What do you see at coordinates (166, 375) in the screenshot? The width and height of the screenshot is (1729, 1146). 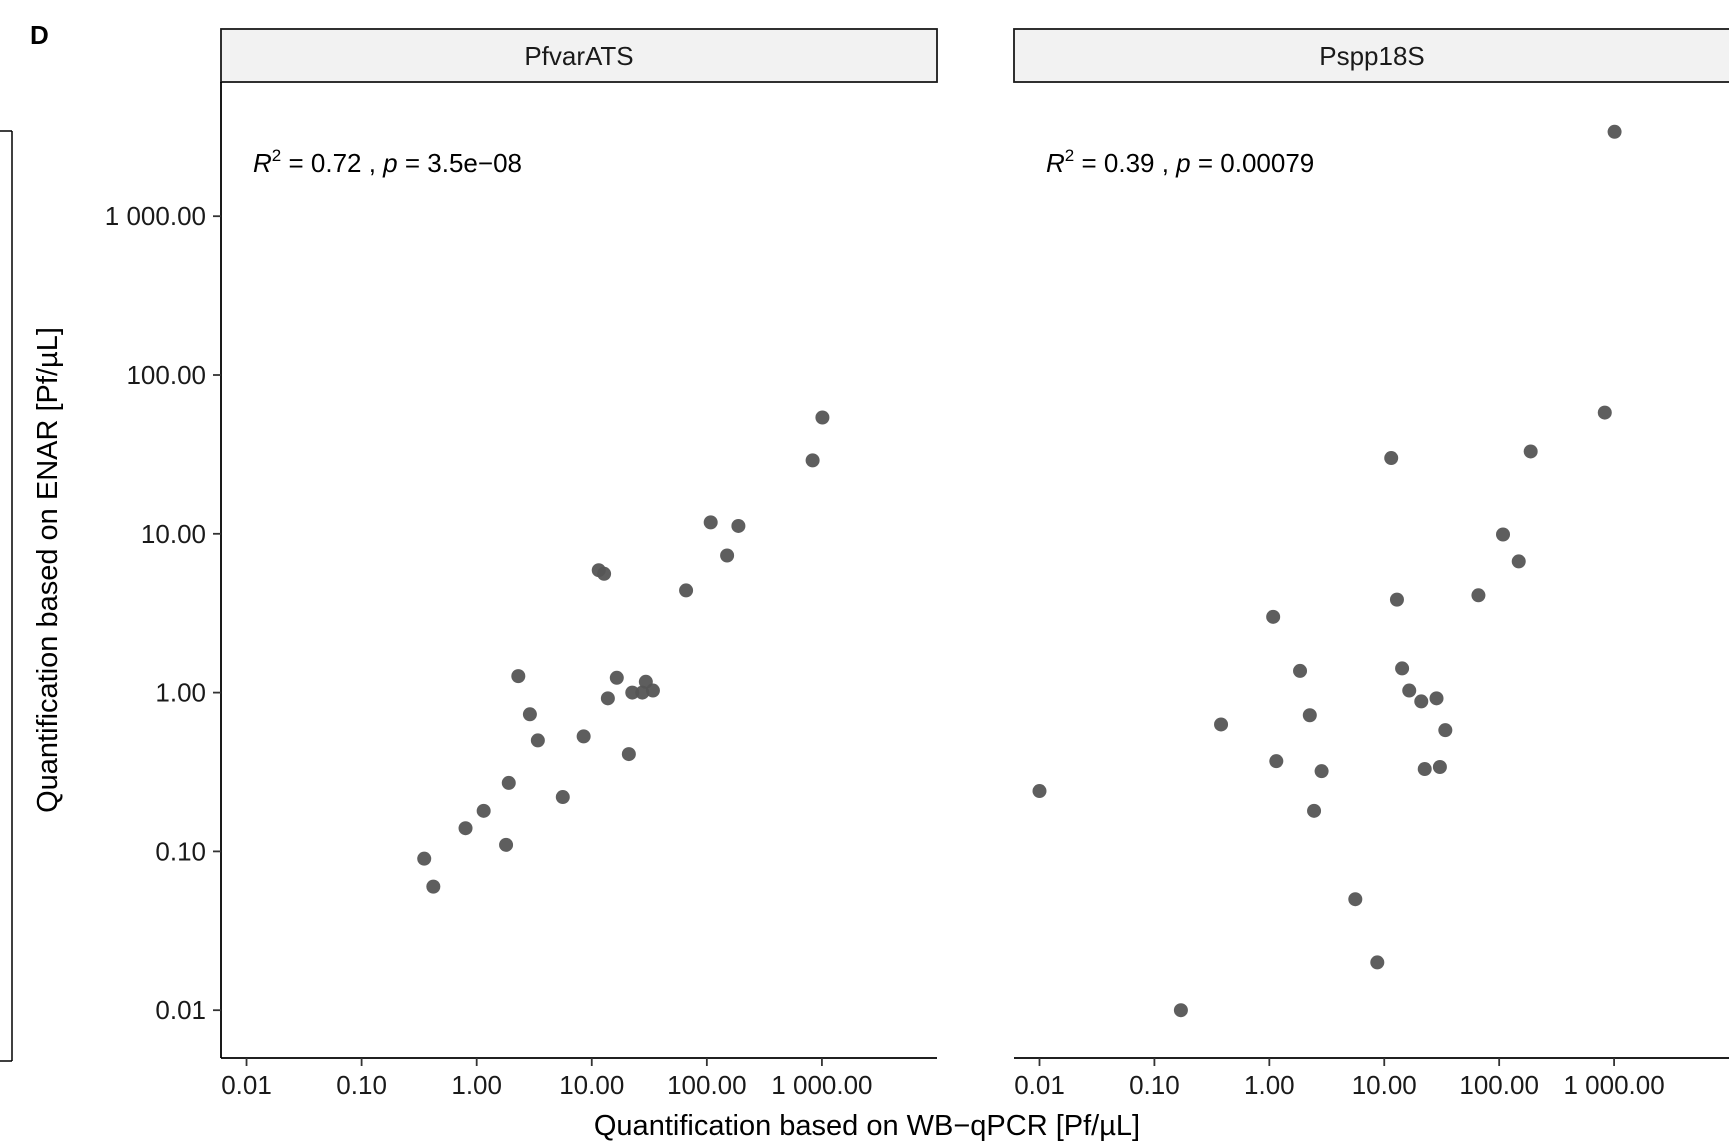 I see `y-tick-label: 100.00` at bounding box center [166, 375].